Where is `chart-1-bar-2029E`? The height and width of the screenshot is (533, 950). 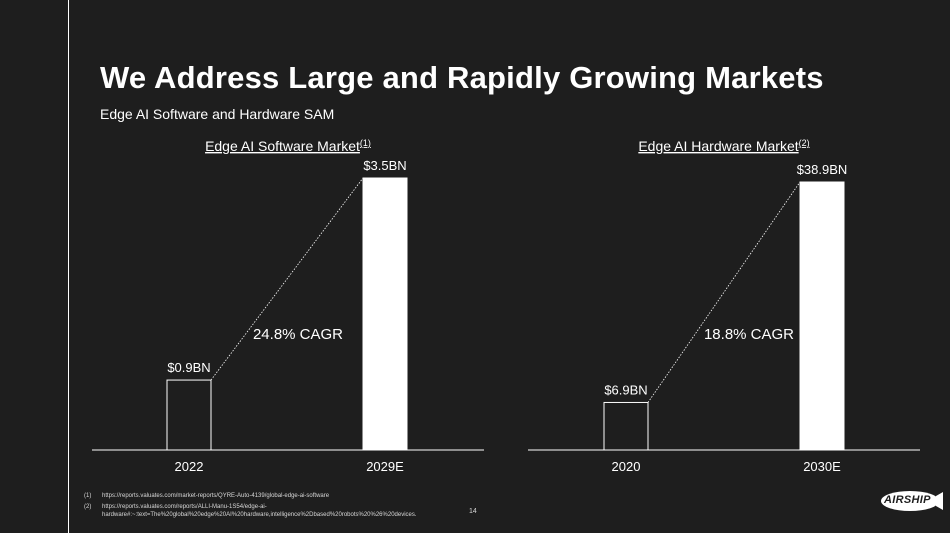 chart-1-bar-2029E is located at coordinates (385, 314).